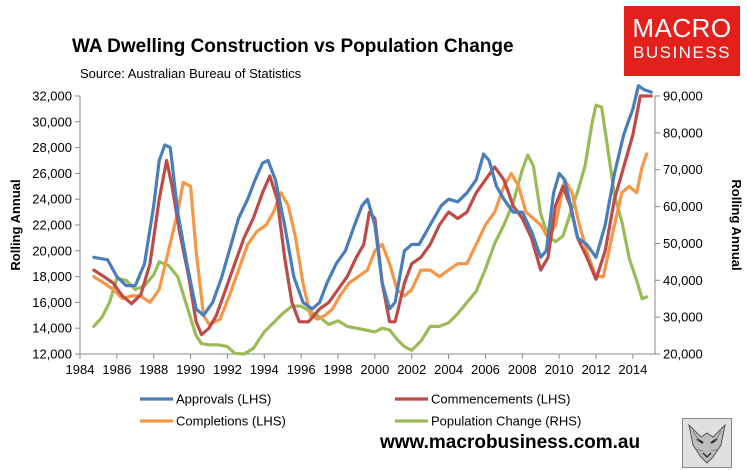 This screenshot has width=747, height=470. Describe the element at coordinates (683, 169) in the screenshot. I see `y-tick-label-right: 70,000` at that location.